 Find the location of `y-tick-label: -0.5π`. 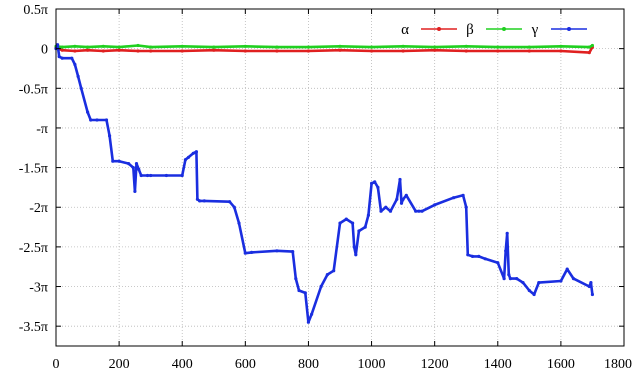

y-tick-label: -0.5π is located at coordinates (33, 89).